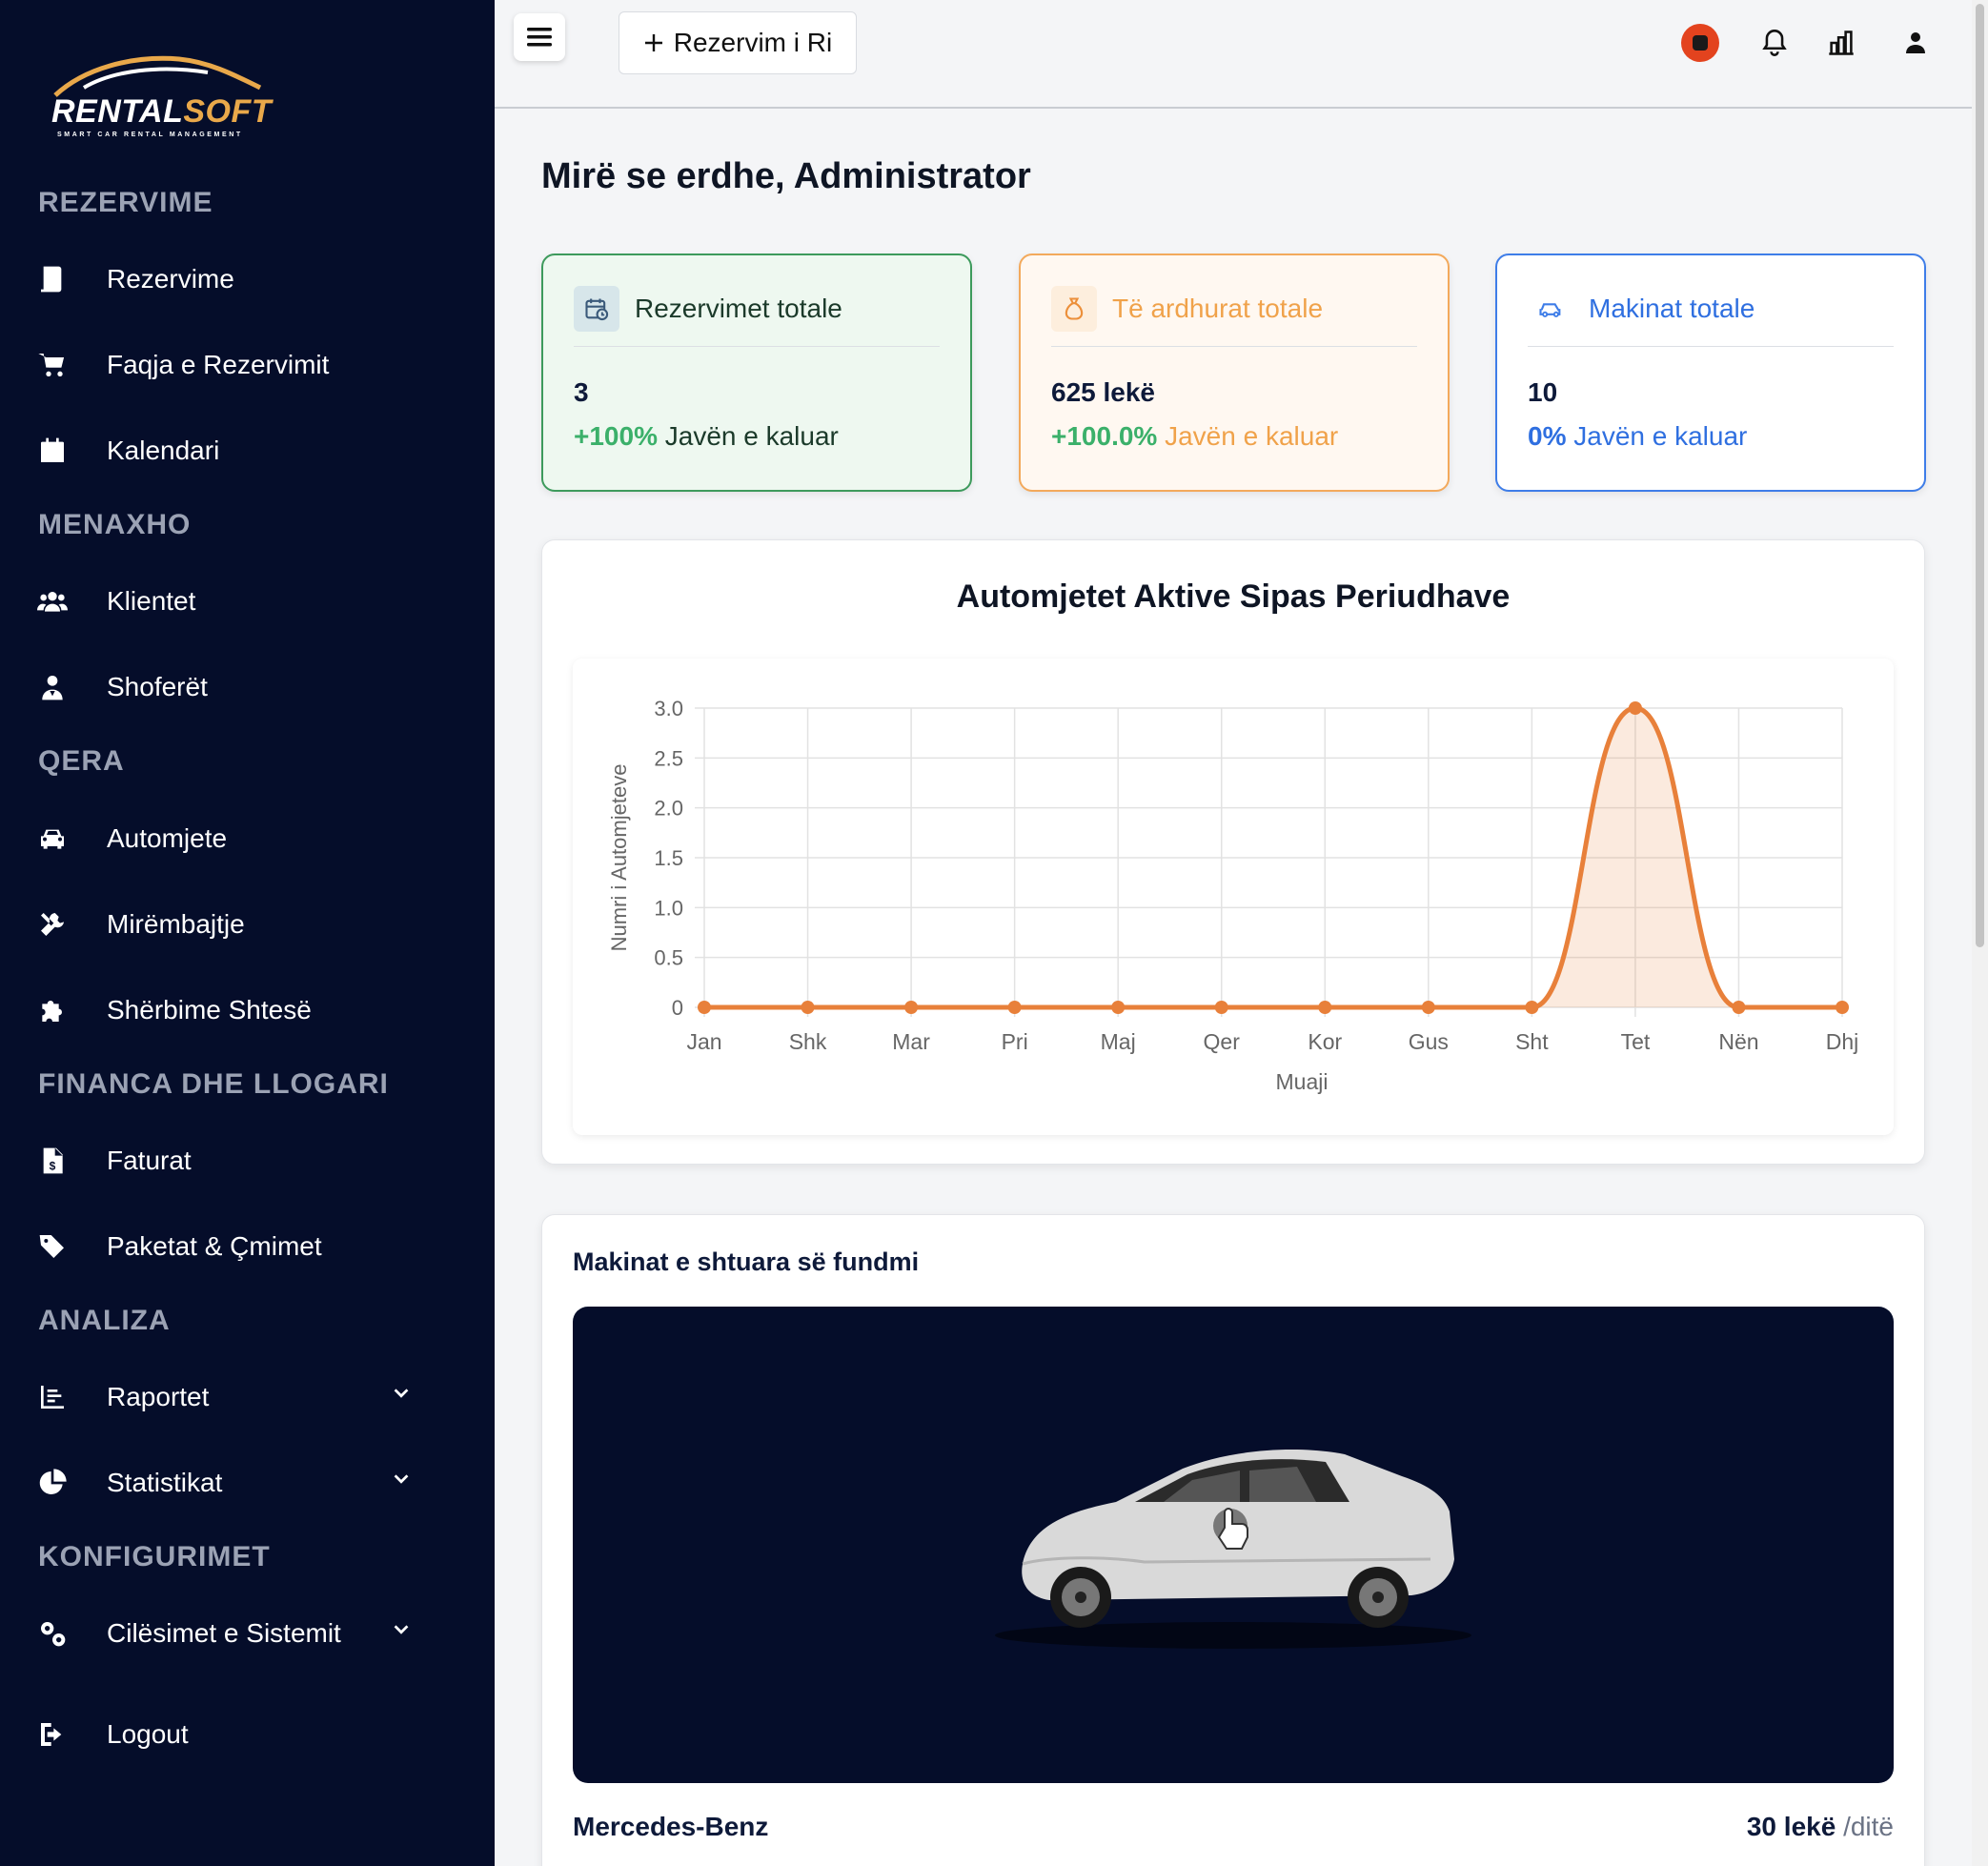  Describe the element at coordinates (753, 43) in the screenshot. I see `new-reservation-label: Rezervim i Ri` at that location.